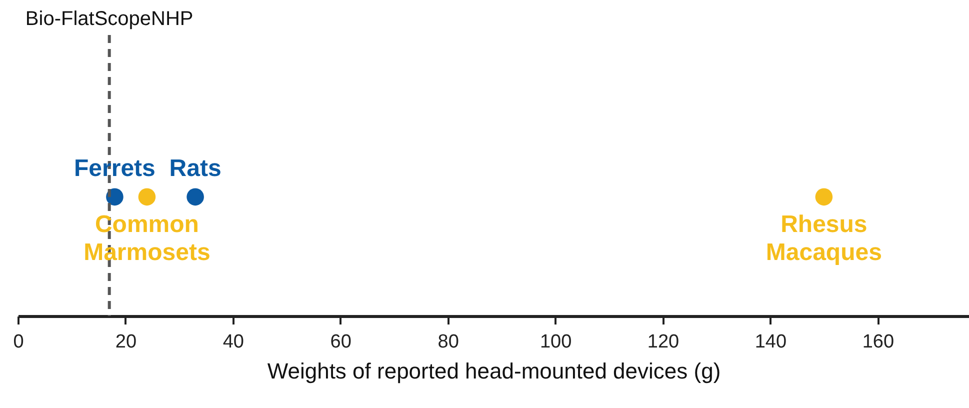 The width and height of the screenshot is (969, 408). Describe the element at coordinates (878, 342) in the screenshot. I see `x-tick-label: 160` at that location.